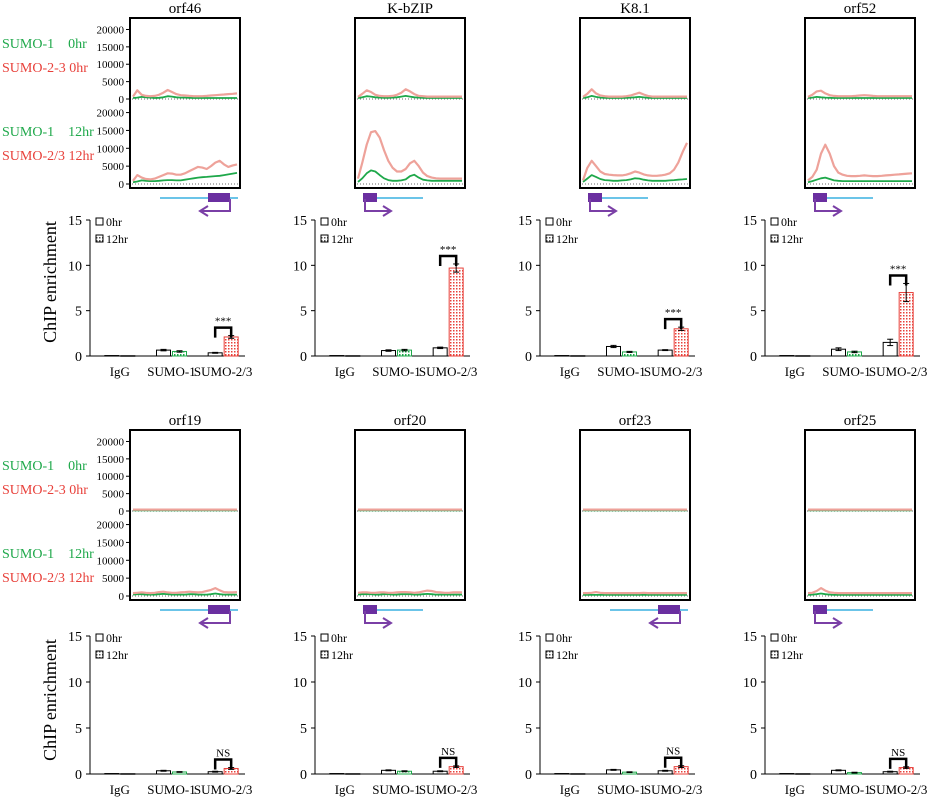 The width and height of the screenshot is (952, 800). What do you see at coordinates (45, 68) in the screenshot?
I see `label-sumo23-0hr: SUMO-2-3 0hr` at bounding box center [45, 68].